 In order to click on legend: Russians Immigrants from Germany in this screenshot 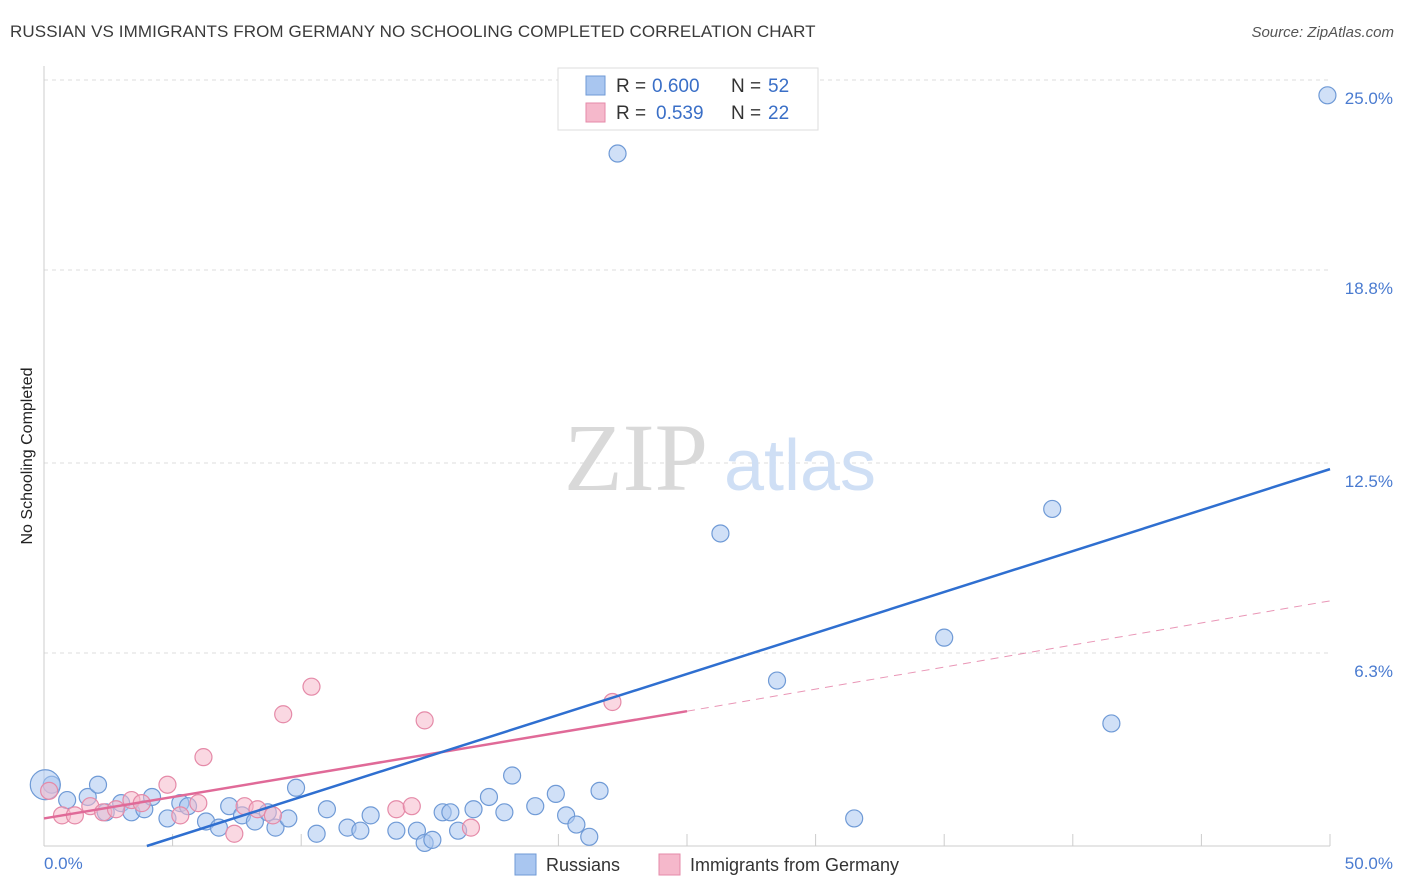, I will do `click(706, 864)`.